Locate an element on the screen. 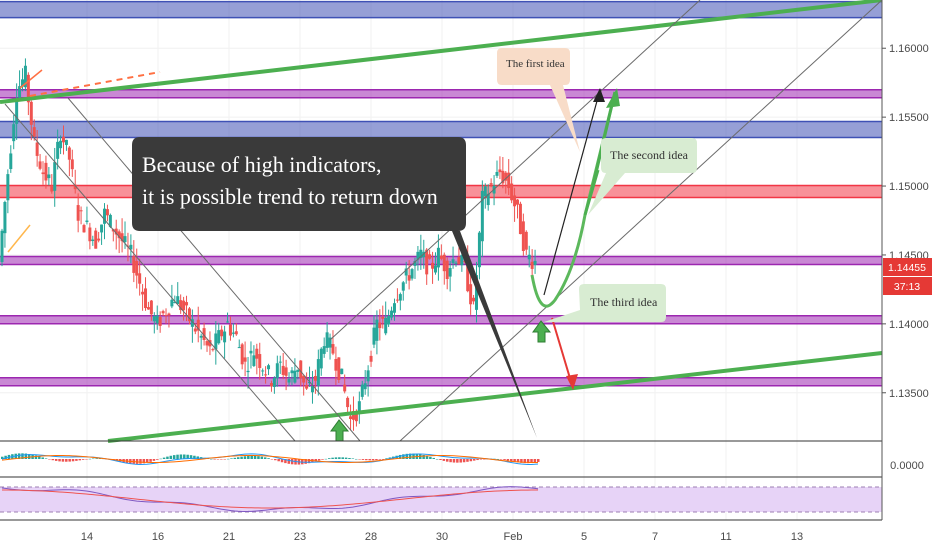 Image resolution: width=932 pixels, height=555 pixels. macd-pane is located at coordinates (441, 459).